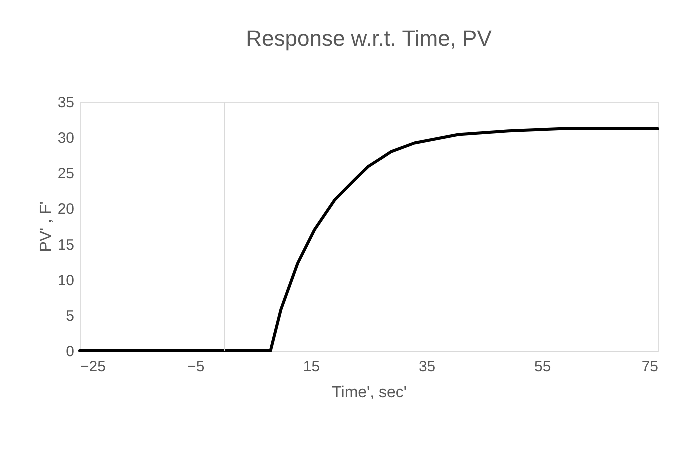 The width and height of the screenshot is (694, 467). What do you see at coordinates (93, 367) in the screenshot?
I see `x-tick-label: −25` at bounding box center [93, 367].